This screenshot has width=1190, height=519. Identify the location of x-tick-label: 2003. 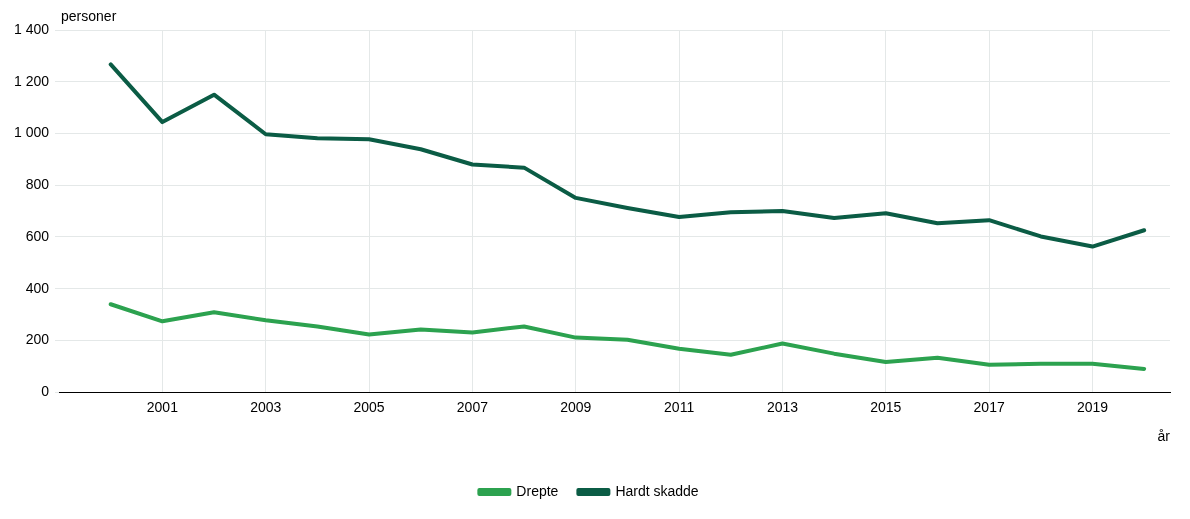
(266, 407).